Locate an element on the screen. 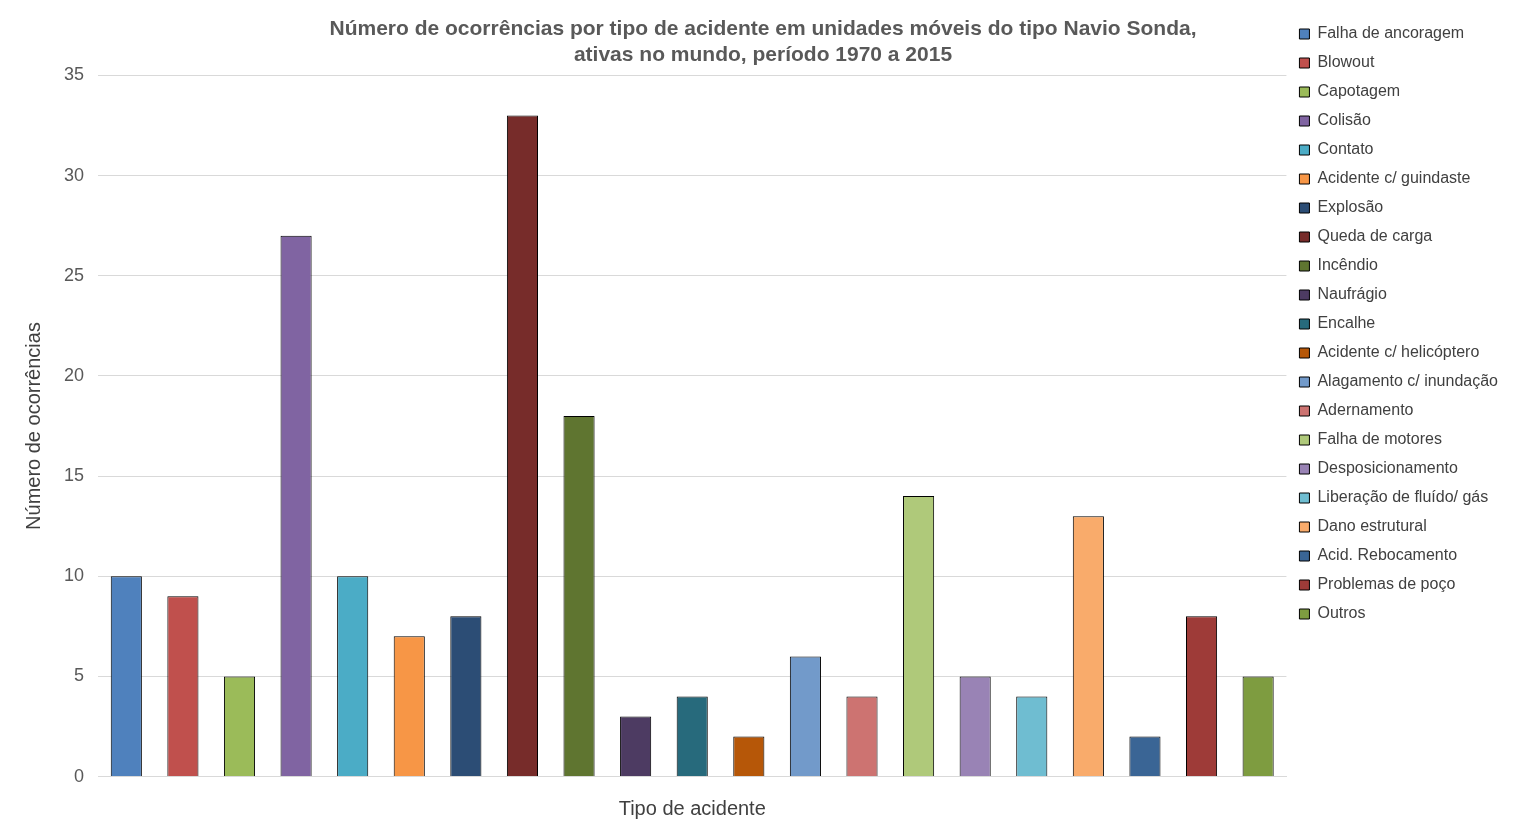 The height and width of the screenshot is (837, 1528). legend-label: Blowout is located at coordinates (1346, 62).